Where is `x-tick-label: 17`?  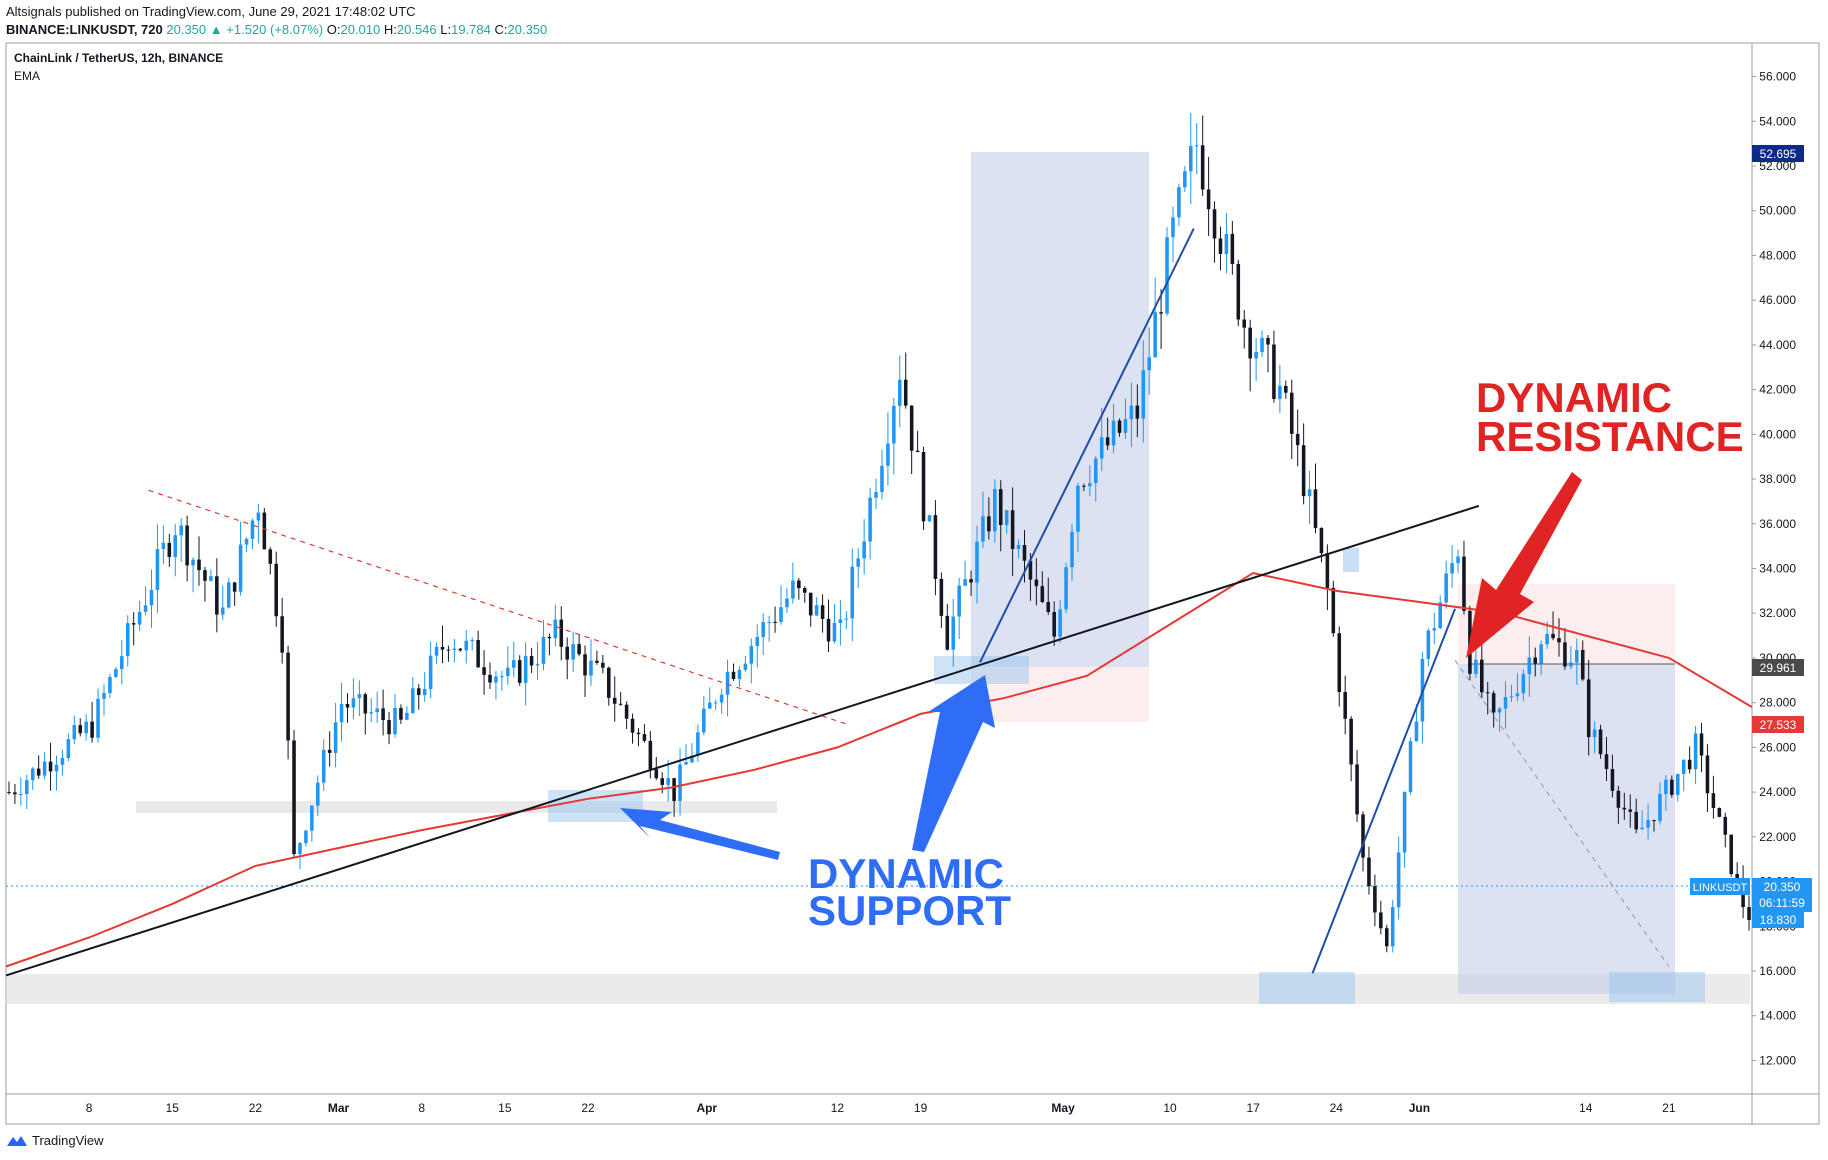
x-tick-label: 17 is located at coordinates (1253, 1108).